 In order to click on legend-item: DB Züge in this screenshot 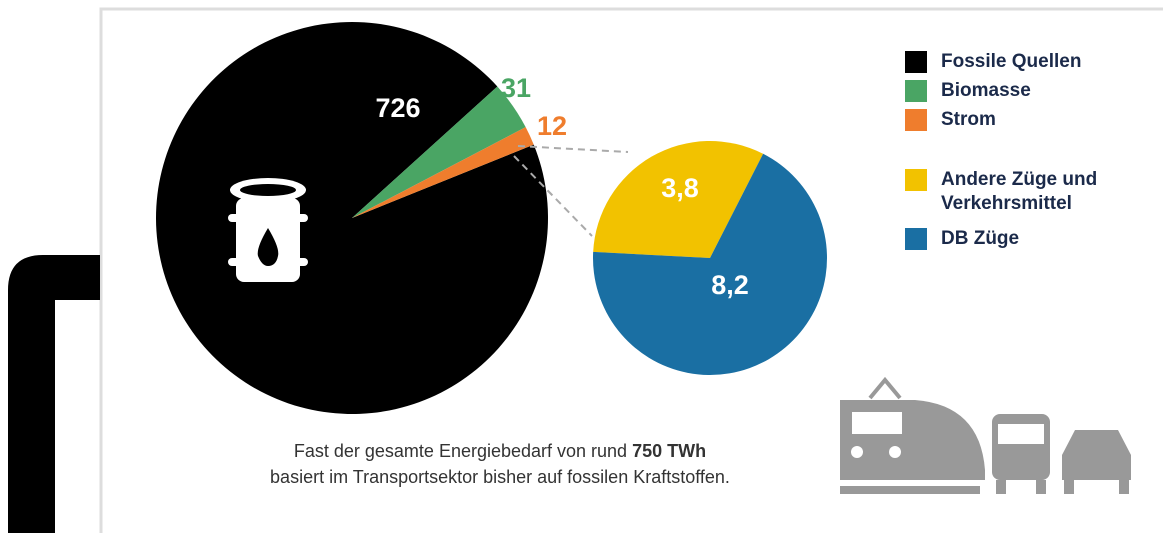, I will do `click(1015, 239)`.